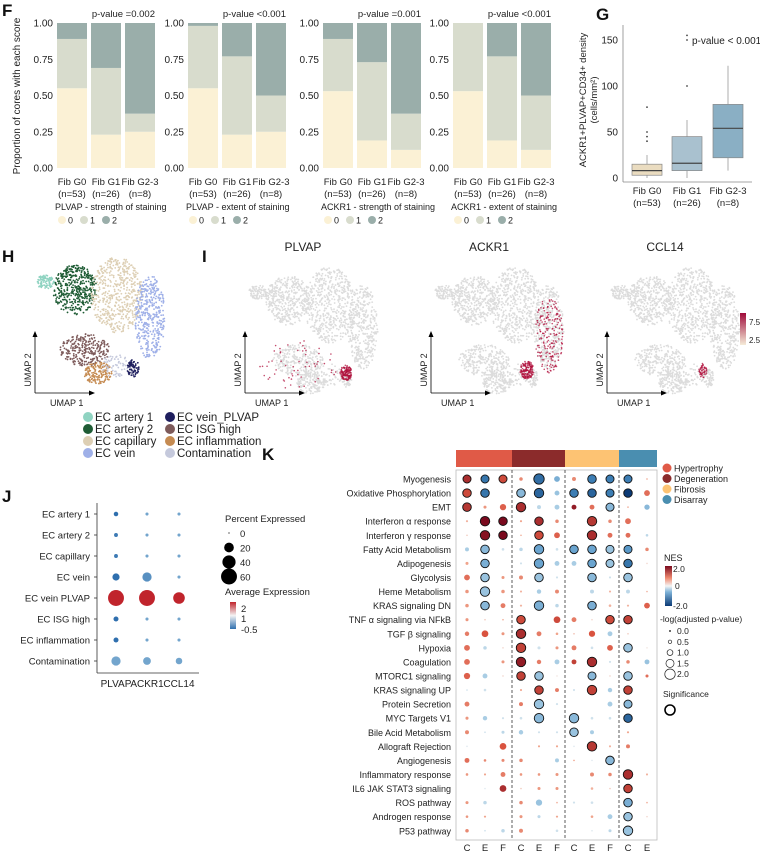  What do you see at coordinates (201, 221) in the screenshot?
I see `legend-label: 0` at bounding box center [201, 221].